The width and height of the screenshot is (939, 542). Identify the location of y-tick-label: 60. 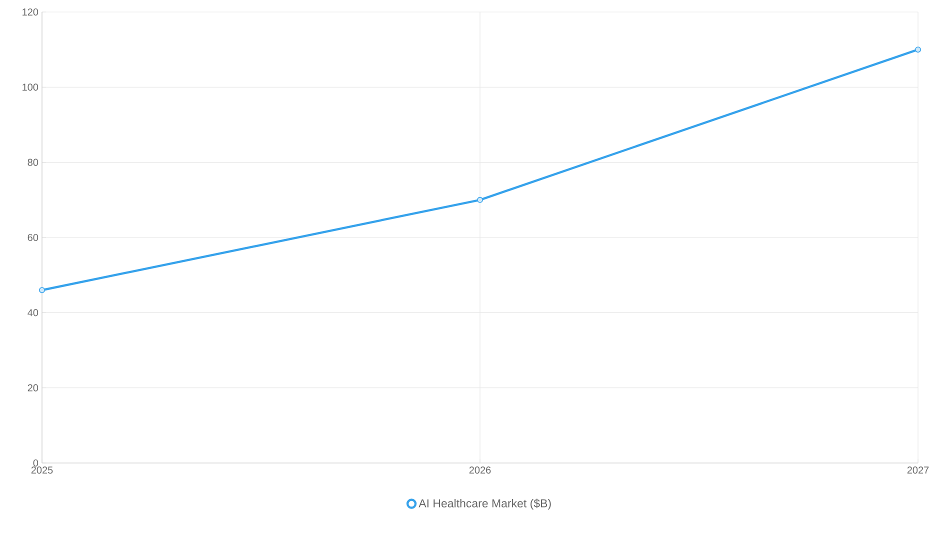
(33, 238).